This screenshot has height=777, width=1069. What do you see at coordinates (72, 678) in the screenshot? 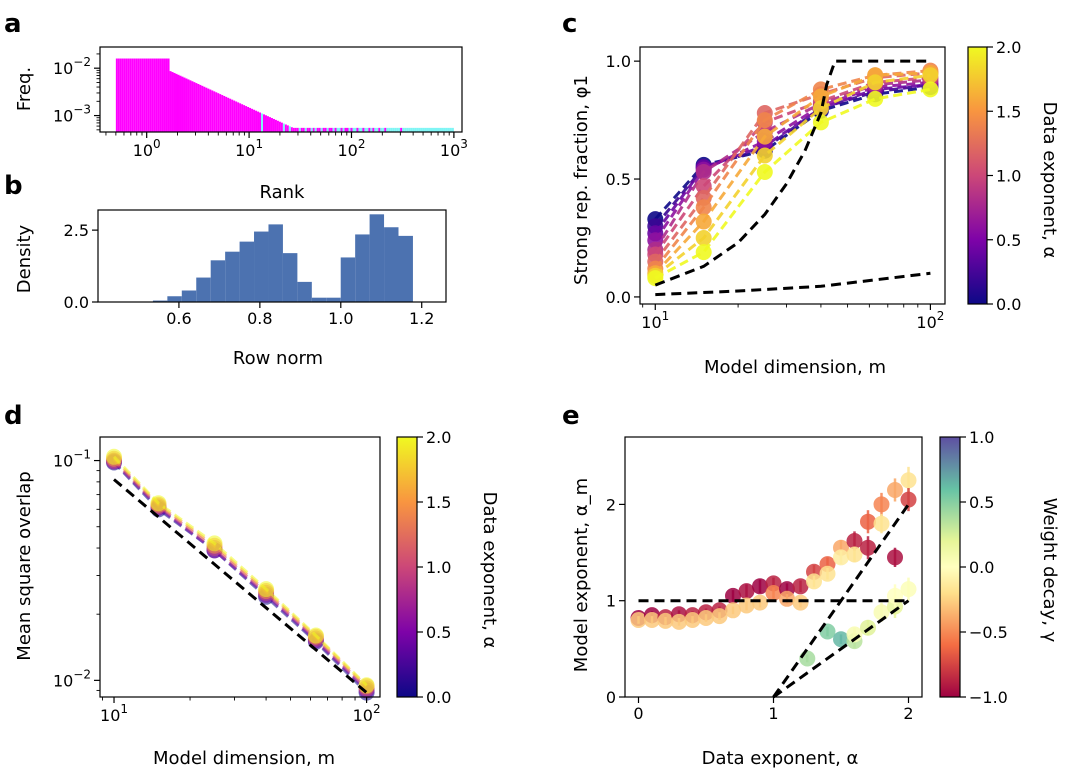
I see `panel-d-ytick-label: 10−2` at bounding box center [72, 678].